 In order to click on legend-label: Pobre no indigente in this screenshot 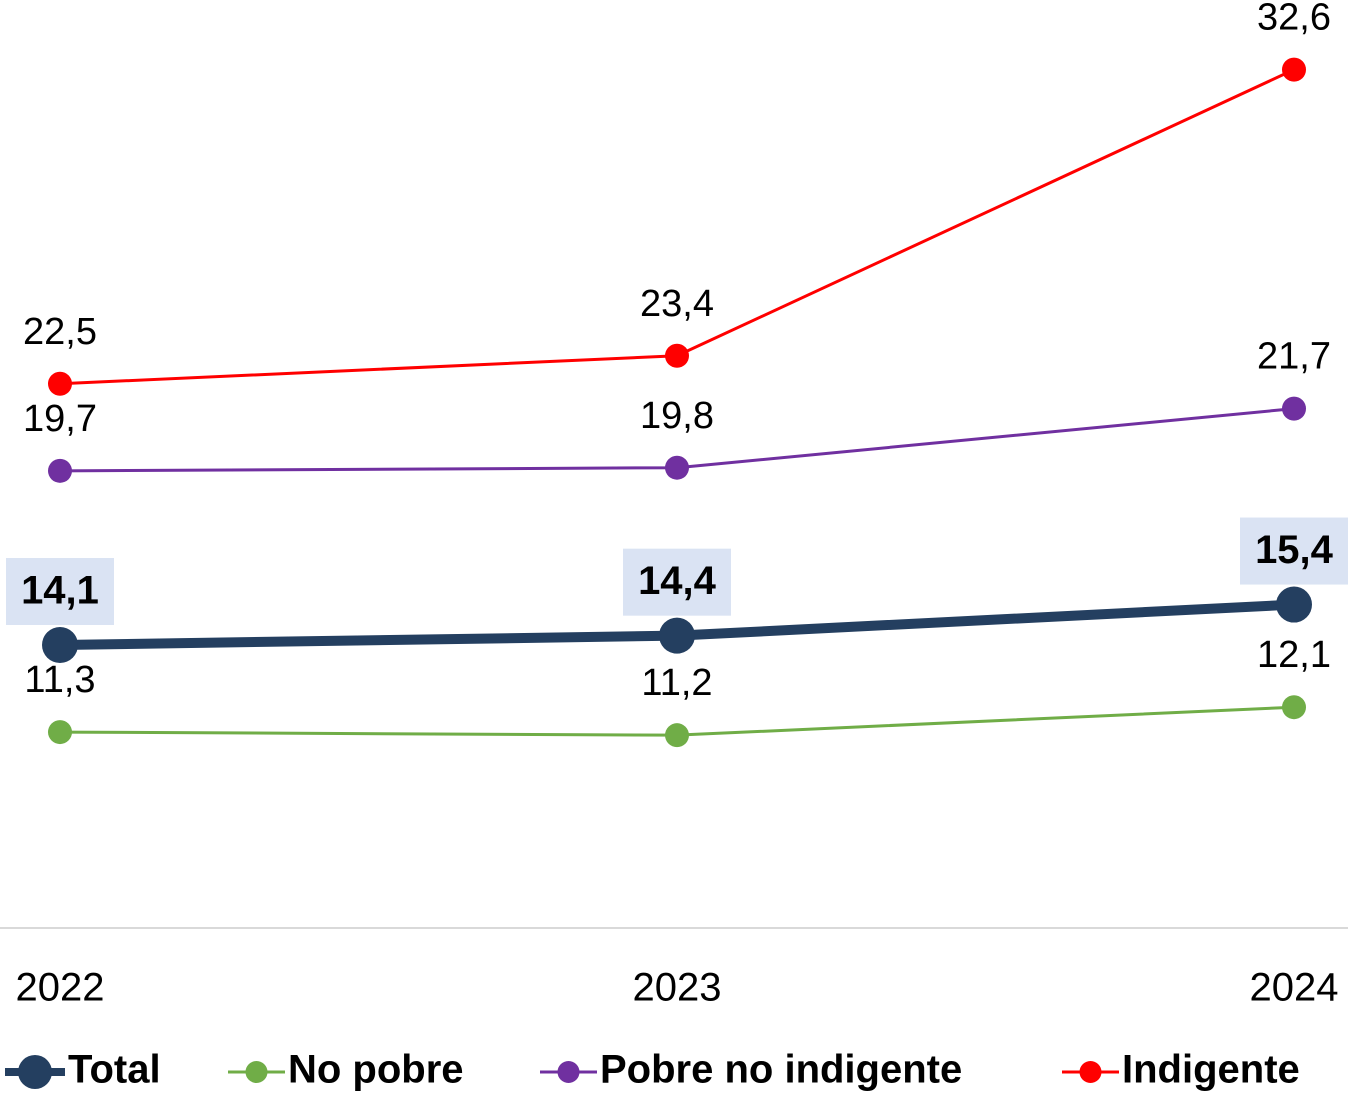, I will do `click(781, 1070)`.